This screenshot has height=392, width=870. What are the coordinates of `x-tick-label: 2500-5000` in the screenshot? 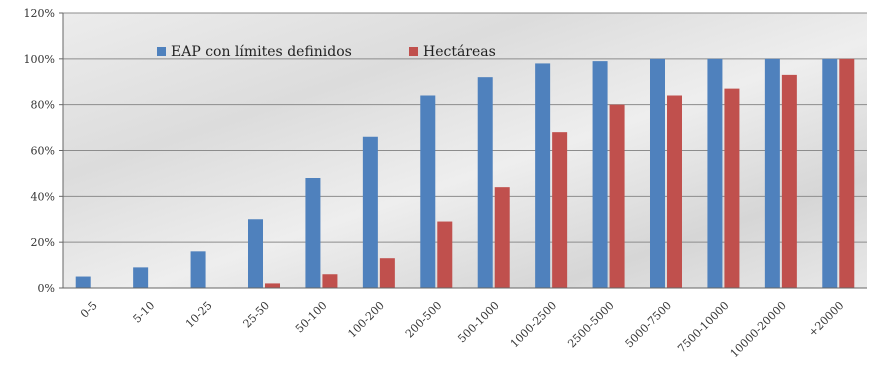 It's located at (590, 324).